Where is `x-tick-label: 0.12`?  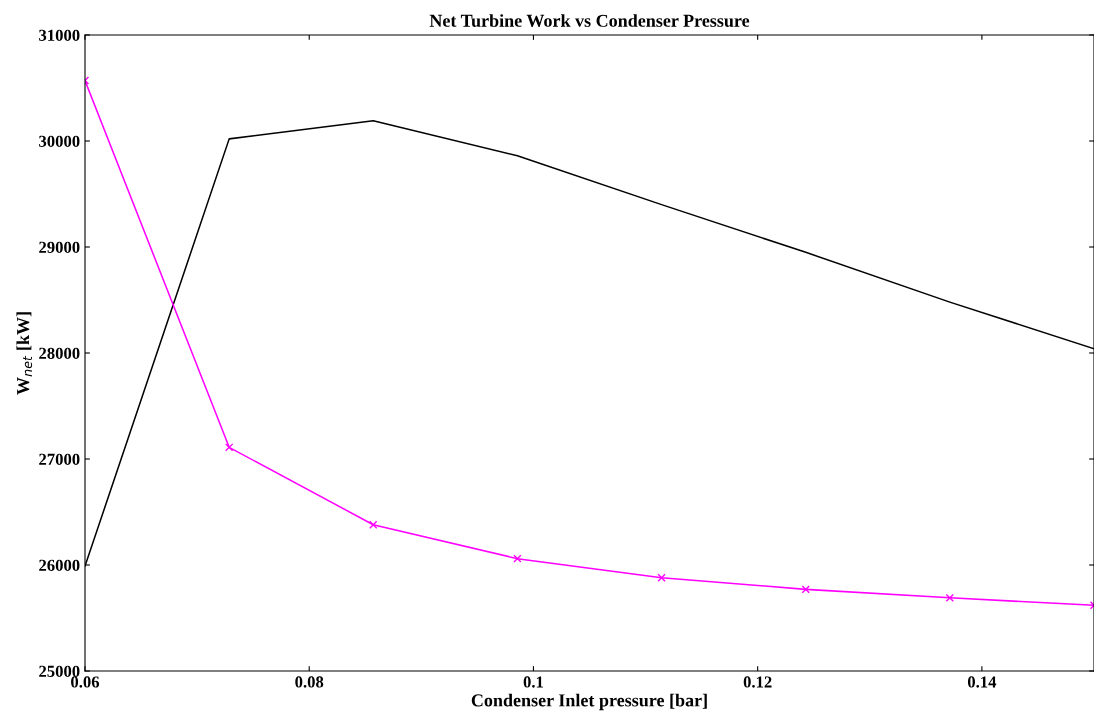 x-tick-label: 0.12 is located at coordinates (757, 682).